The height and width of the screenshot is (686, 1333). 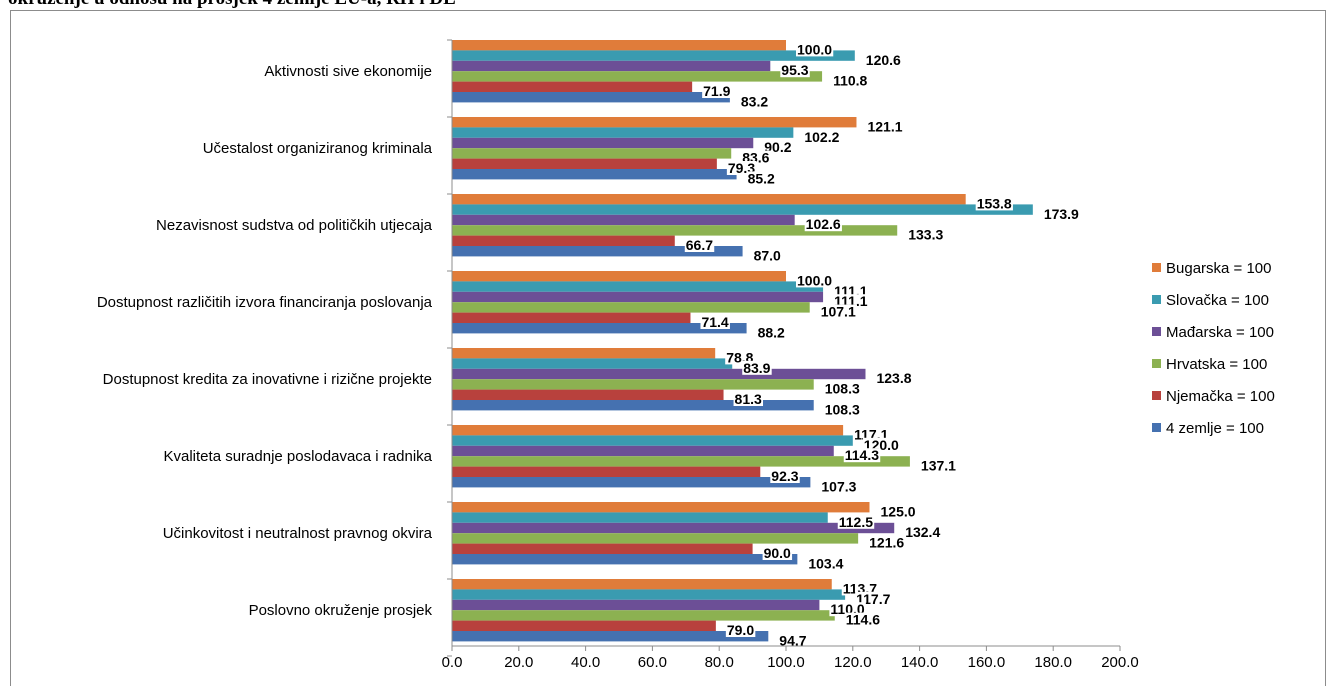 I want to click on data-label: 112.5, so click(x=856, y=522).